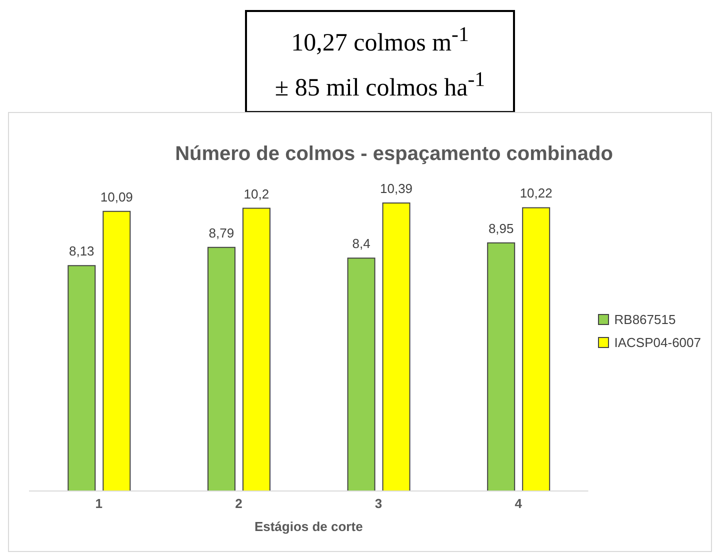  I want to click on legend-label: RB867515, so click(645, 319).